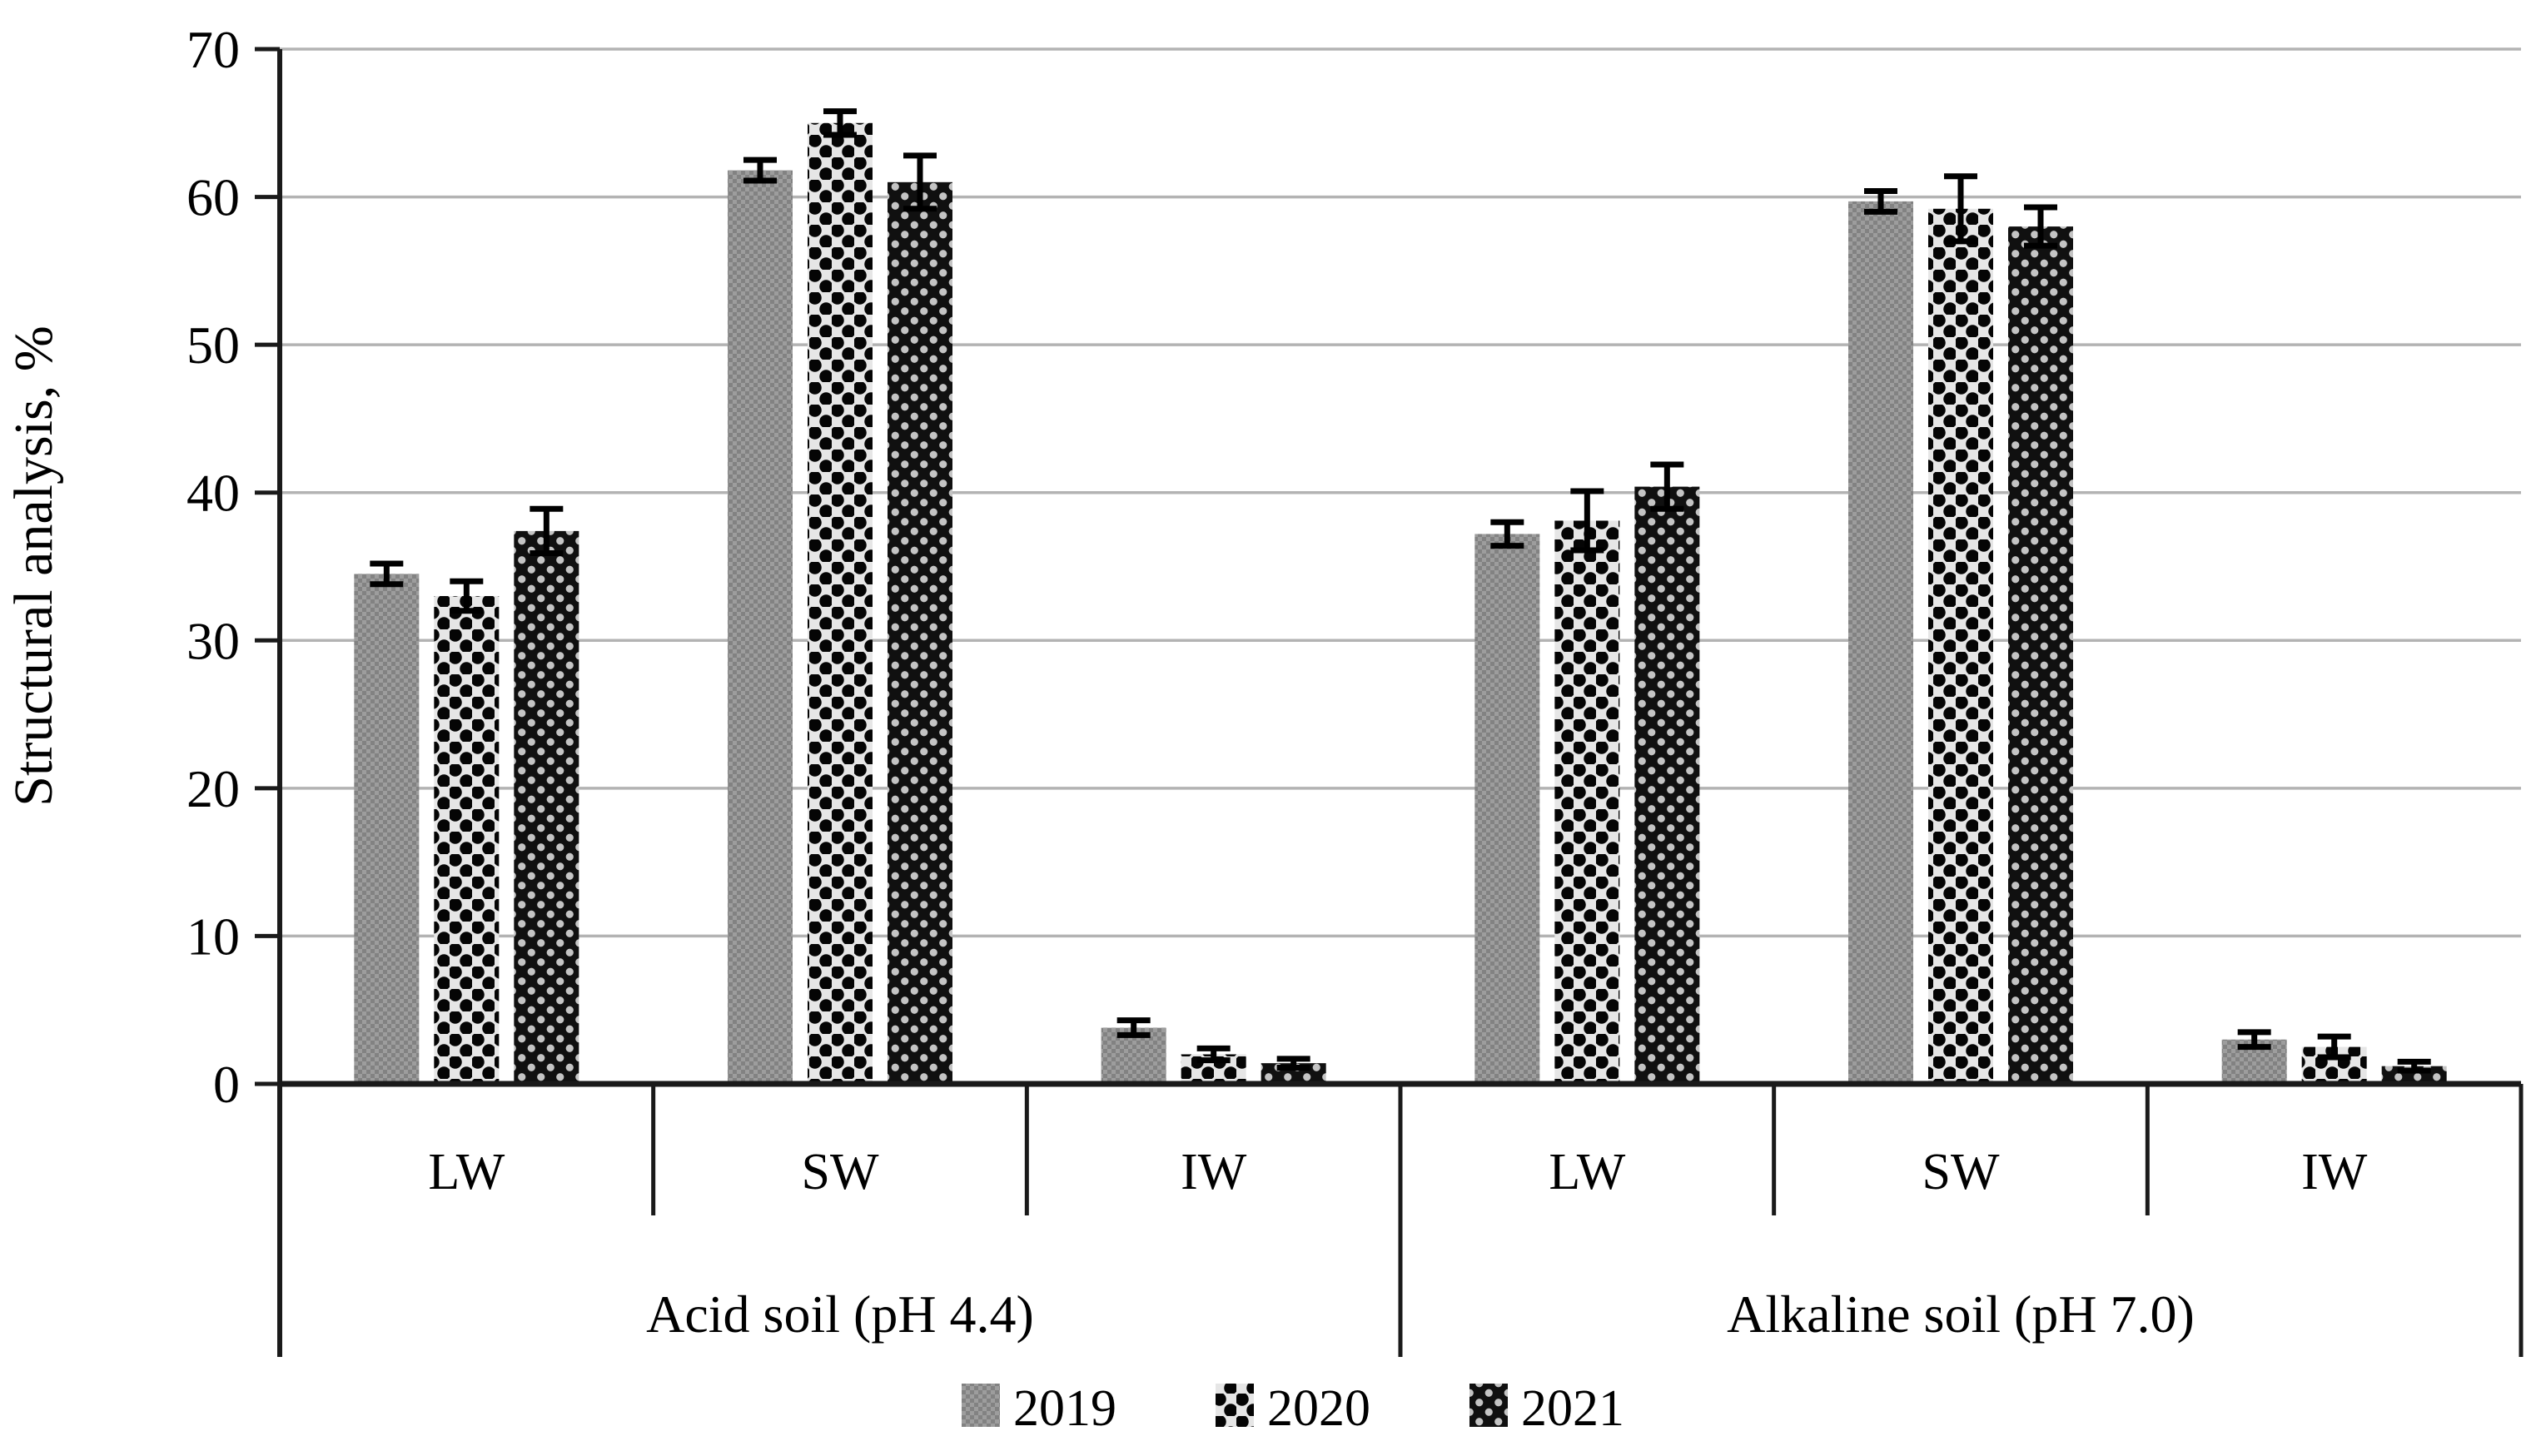 The width and height of the screenshot is (2541, 1456). I want to click on bar-2019-acid-sw, so click(760, 627).